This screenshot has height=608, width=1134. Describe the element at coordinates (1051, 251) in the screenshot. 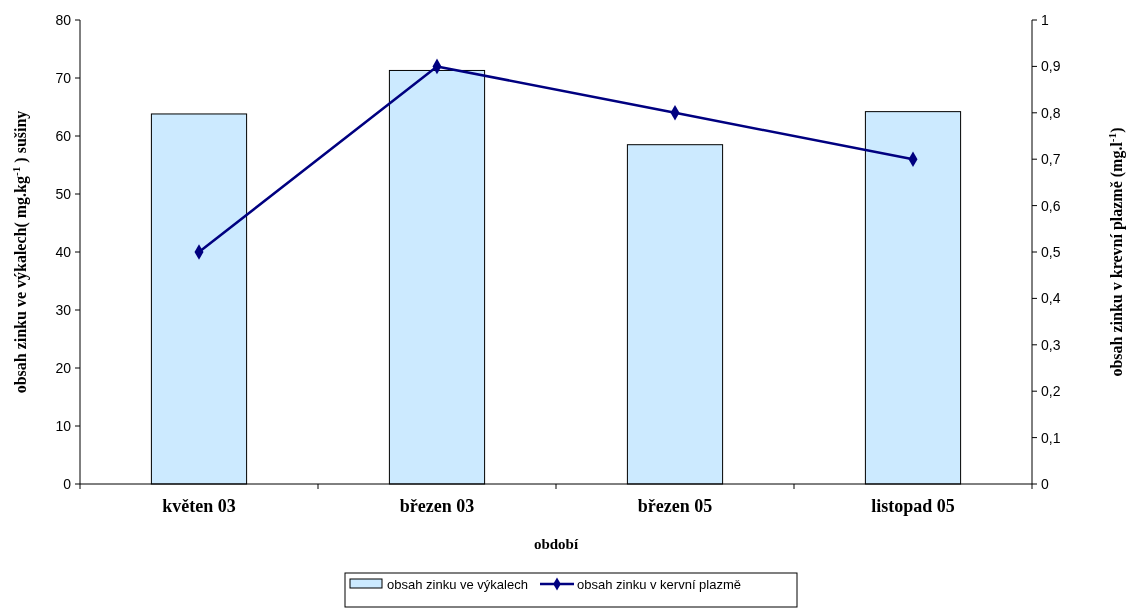

I see `y2-tick-label: 0,5` at that location.